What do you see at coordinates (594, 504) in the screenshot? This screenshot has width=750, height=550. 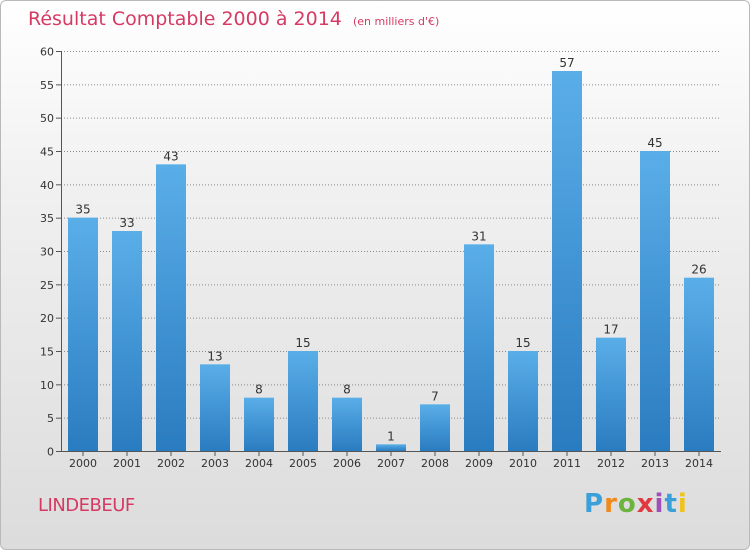 I see `logo-letter: P` at bounding box center [594, 504].